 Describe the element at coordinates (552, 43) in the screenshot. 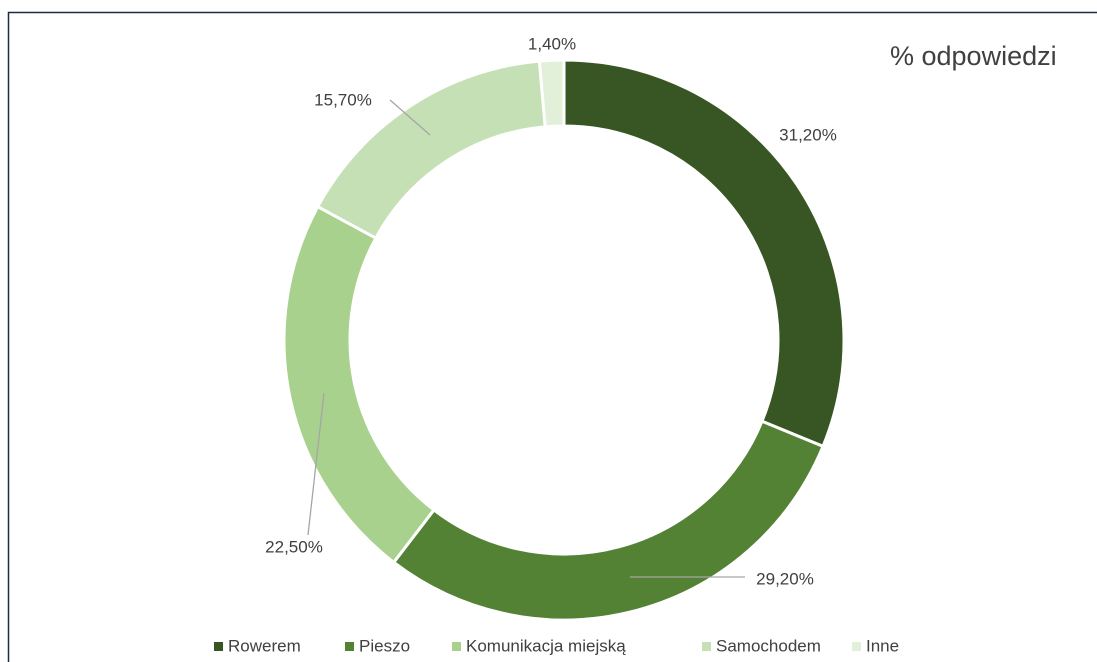

I see `data-label: 1,40%` at that location.